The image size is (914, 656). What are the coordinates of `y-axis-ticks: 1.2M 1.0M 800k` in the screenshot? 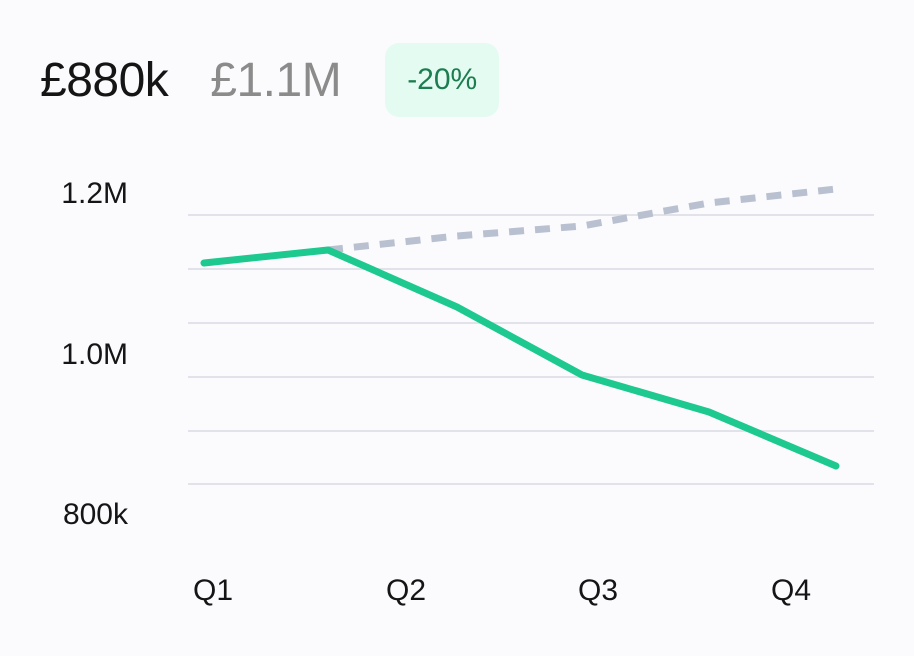 It's located at (95, 354).